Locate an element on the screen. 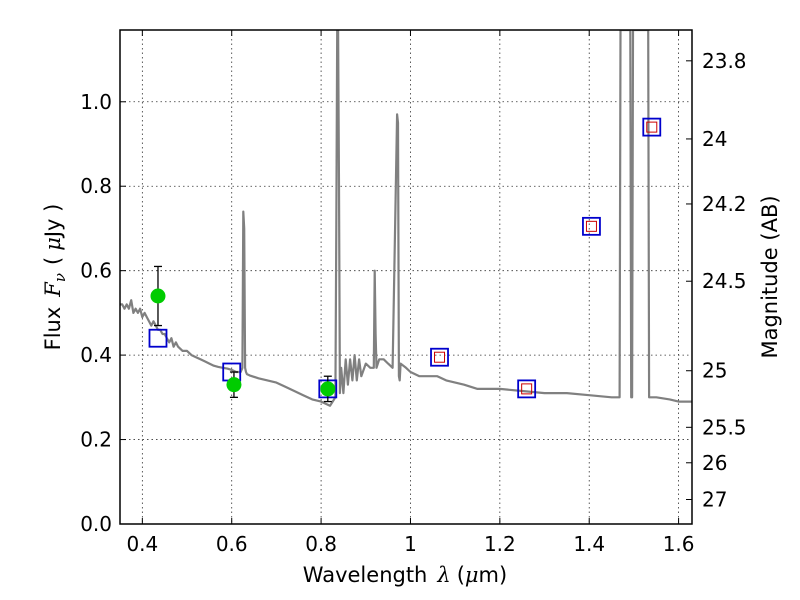 The image size is (800, 600). x-tick-label: 1.6 is located at coordinates (679, 544).